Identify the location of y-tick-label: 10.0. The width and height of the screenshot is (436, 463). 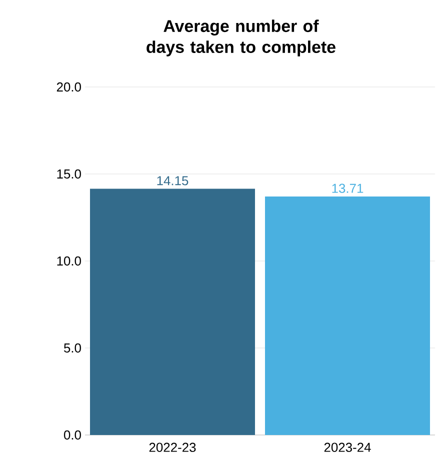
(69, 261).